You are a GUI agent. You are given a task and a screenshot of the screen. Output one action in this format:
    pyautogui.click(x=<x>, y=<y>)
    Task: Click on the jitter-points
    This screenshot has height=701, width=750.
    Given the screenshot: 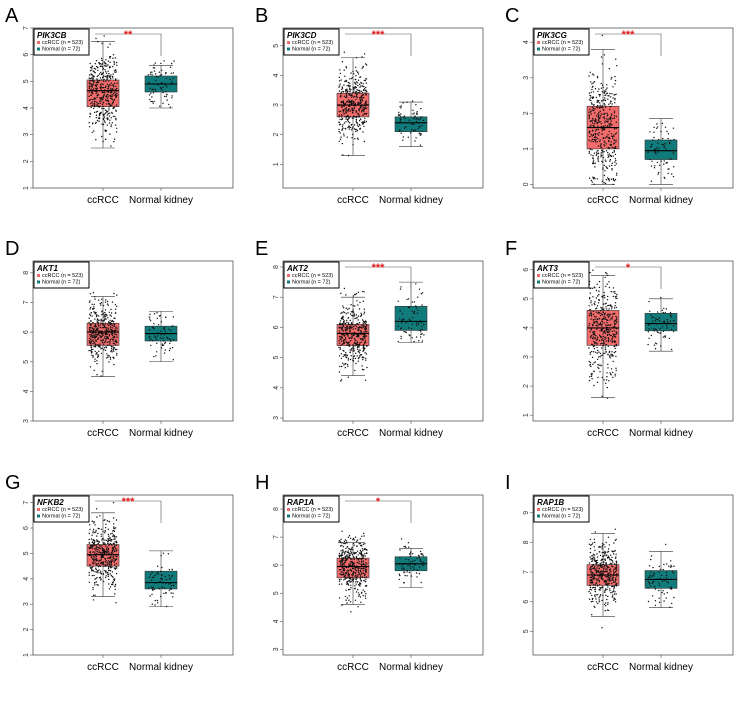 What is the action you would take?
    pyautogui.click(x=603, y=578)
    